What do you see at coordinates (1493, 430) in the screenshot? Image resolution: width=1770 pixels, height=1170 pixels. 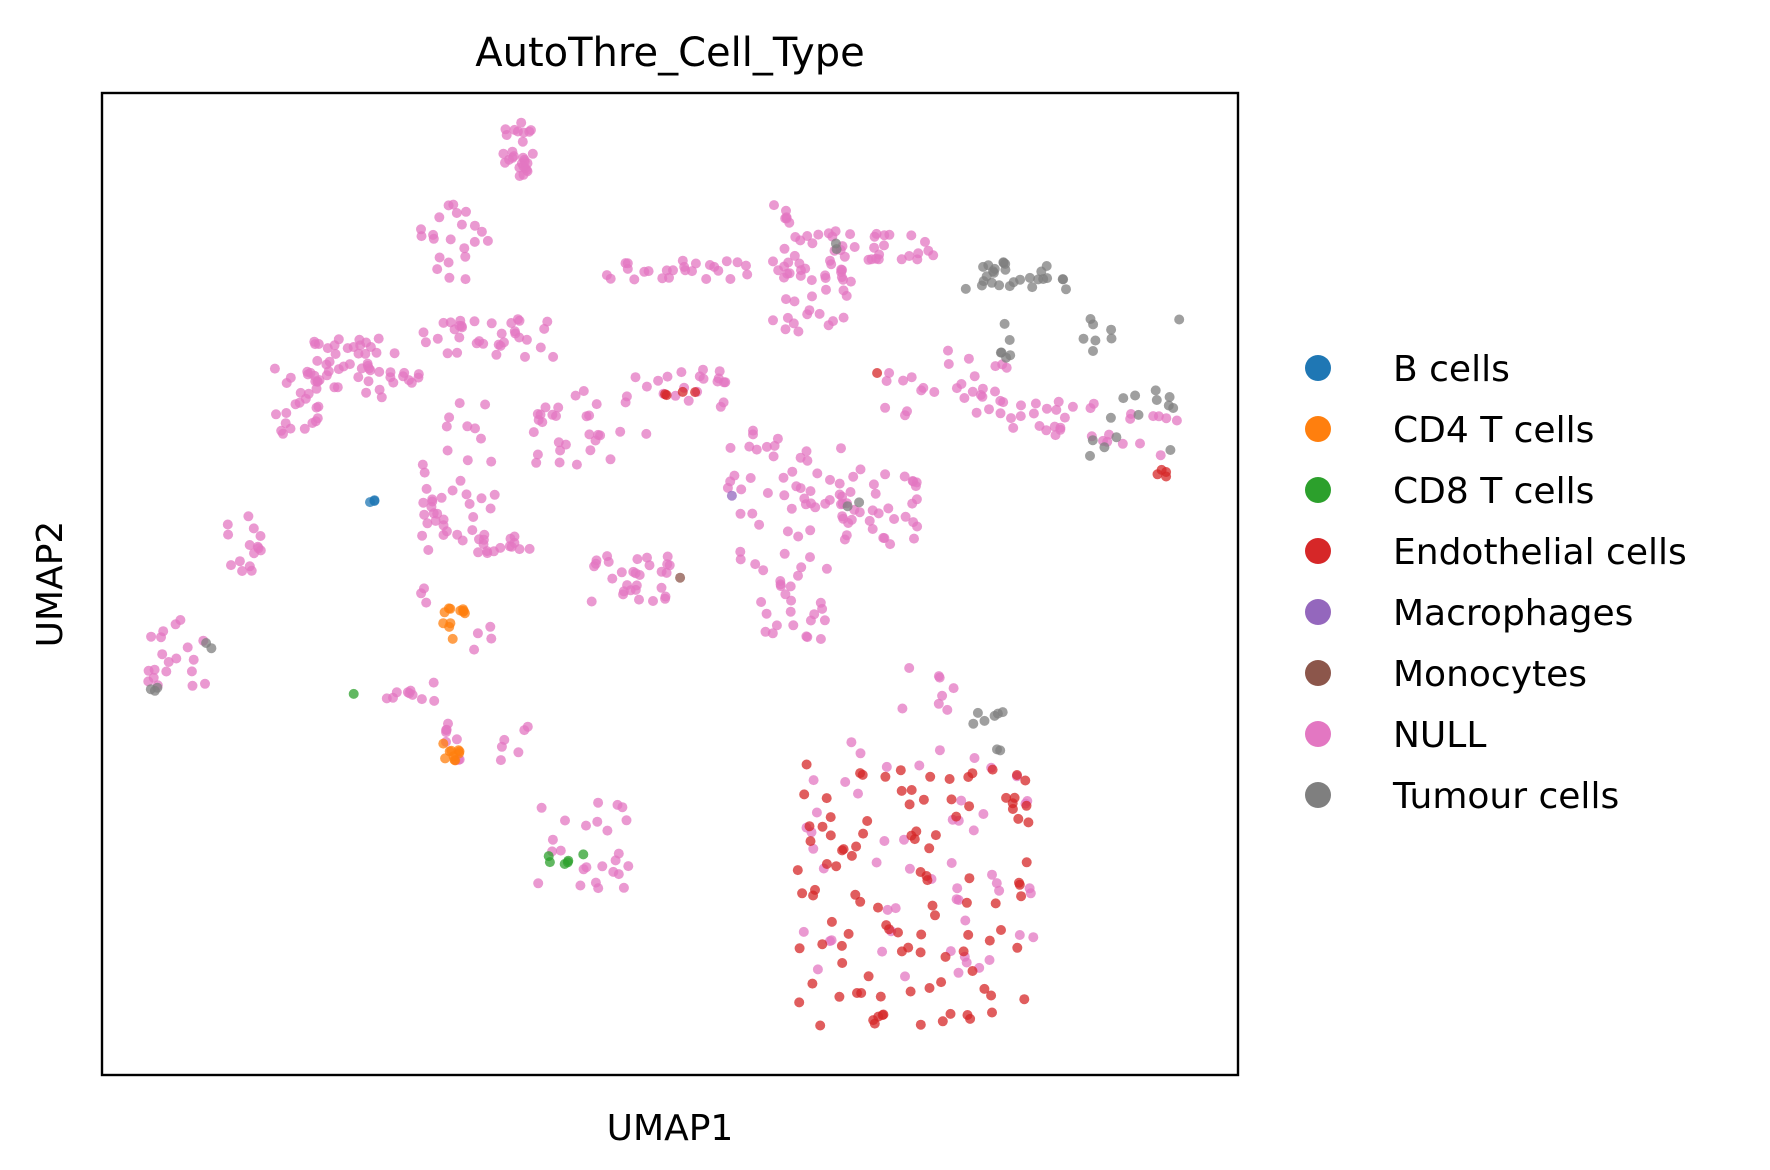 I see `legend-label-cd4-t-cells: CD4 T cells` at bounding box center [1493, 430].